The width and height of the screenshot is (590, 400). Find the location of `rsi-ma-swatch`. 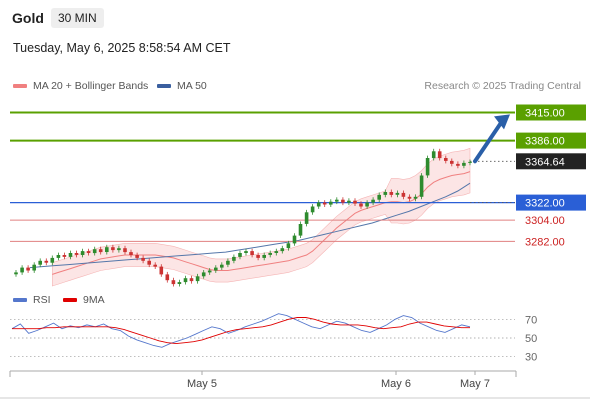

rsi-ma-swatch is located at coordinates (70, 300).